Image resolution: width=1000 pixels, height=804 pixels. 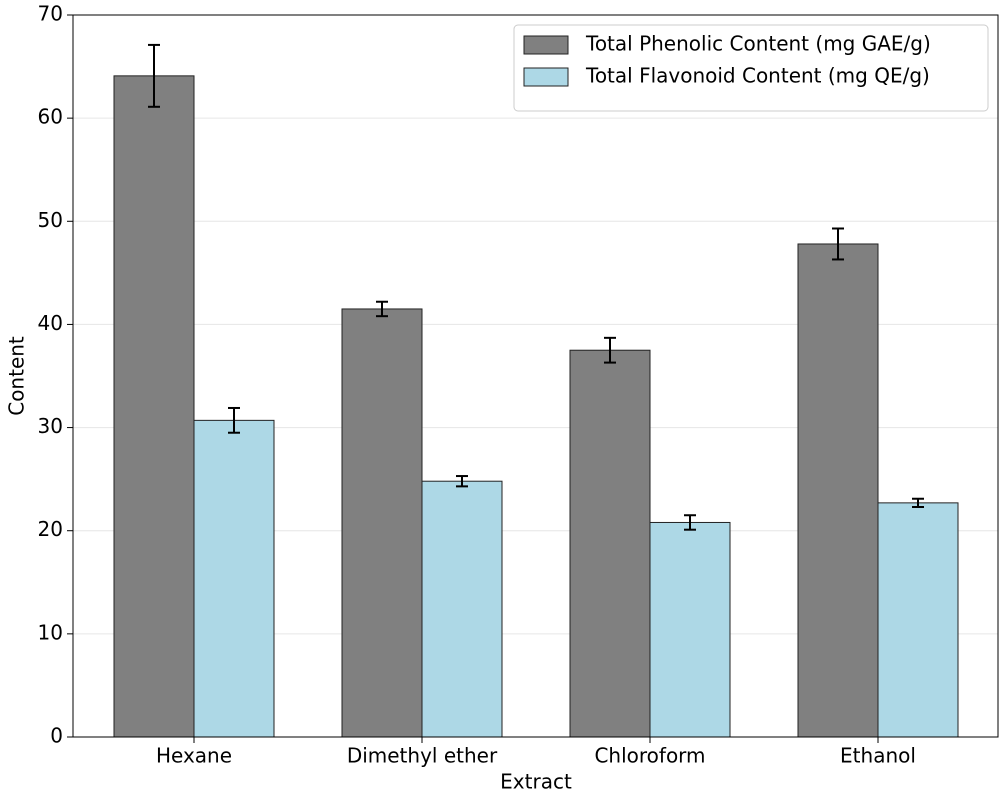 I want to click on x-tick-label: Ethanol, so click(x=878, y=756).